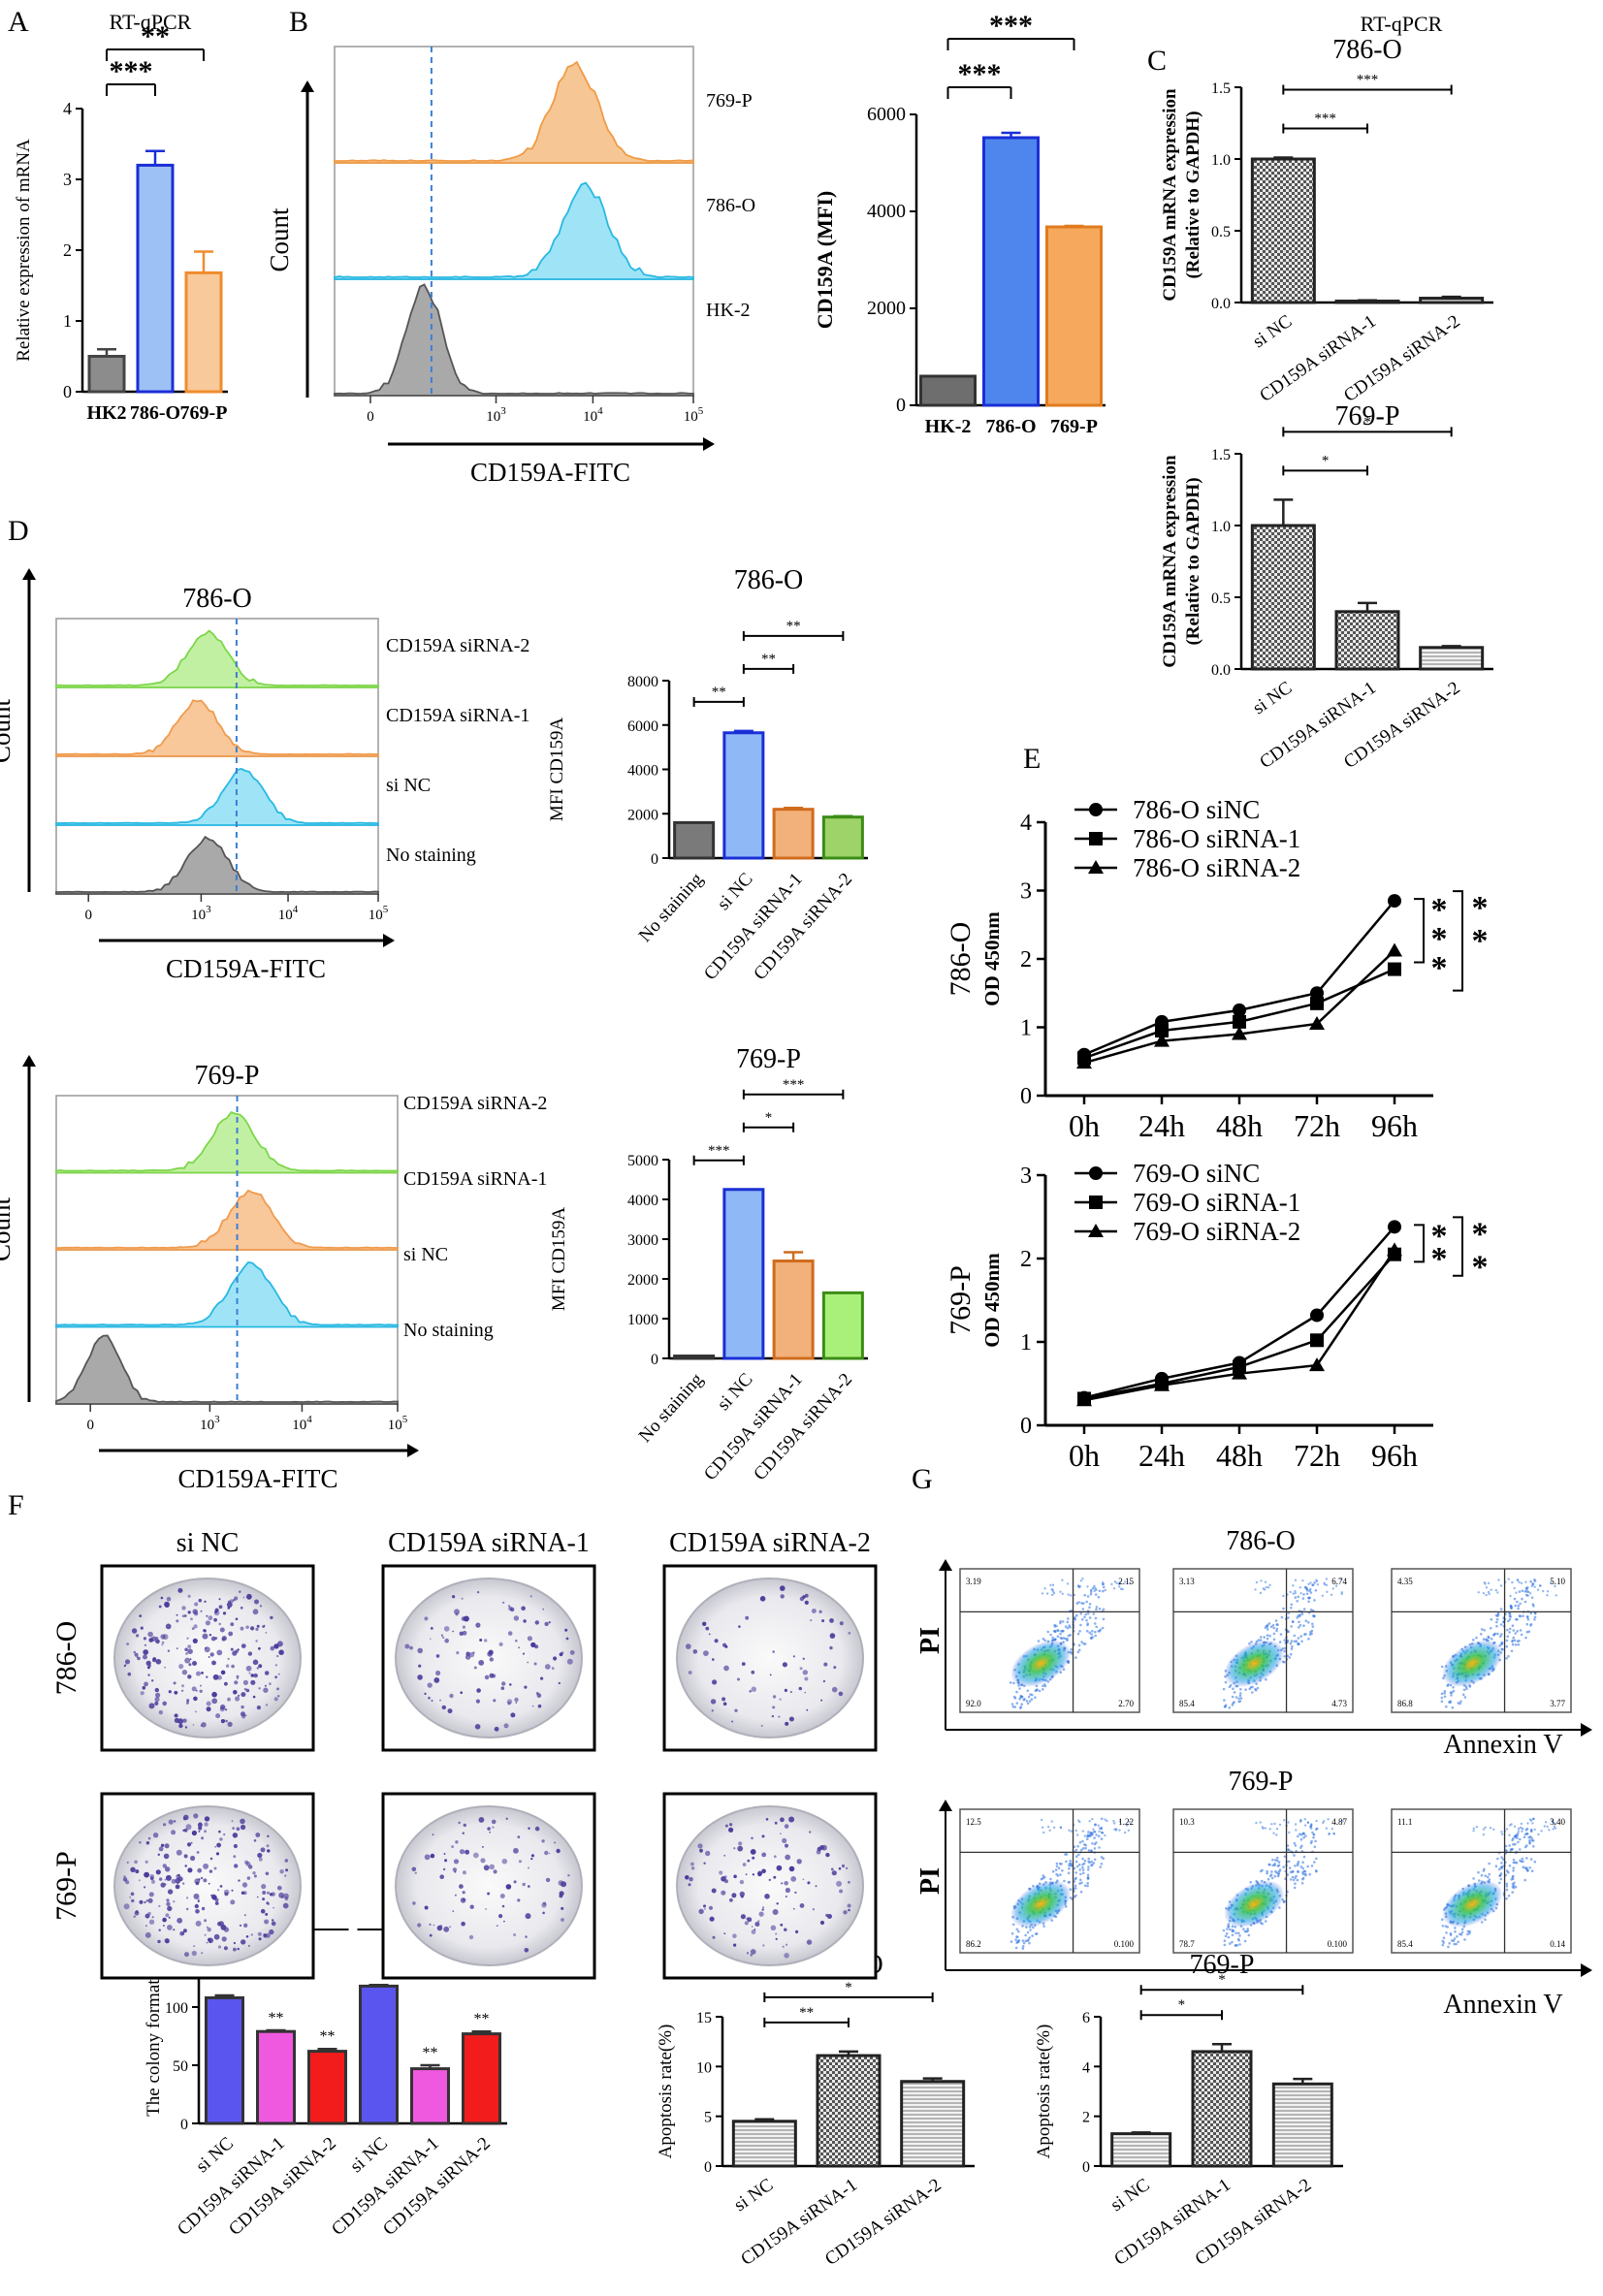 The width and height of the screenshot is (1603, 2296). What do you see at coordinates (974, 1703) in the screenshot?
I see `quadrant-q4-value: 92.0` at bounding box center [974, 1703].